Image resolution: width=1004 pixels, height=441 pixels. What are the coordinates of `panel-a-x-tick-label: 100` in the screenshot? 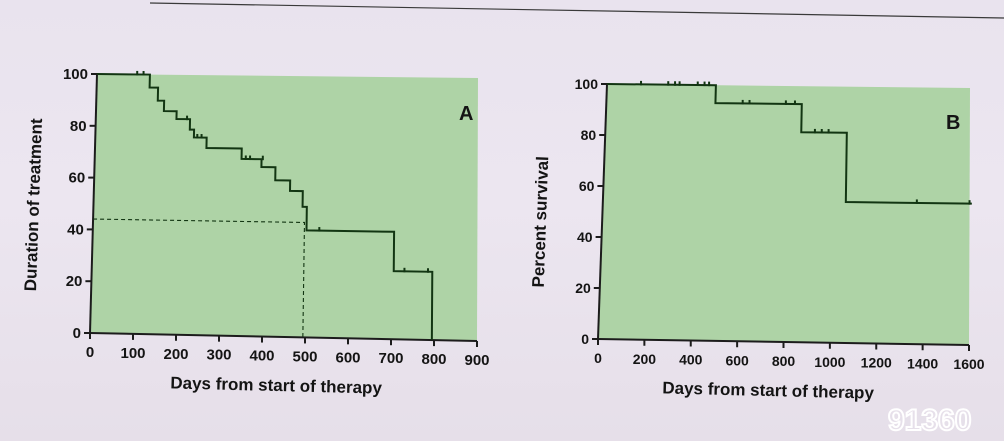 It's located at (132, 353).